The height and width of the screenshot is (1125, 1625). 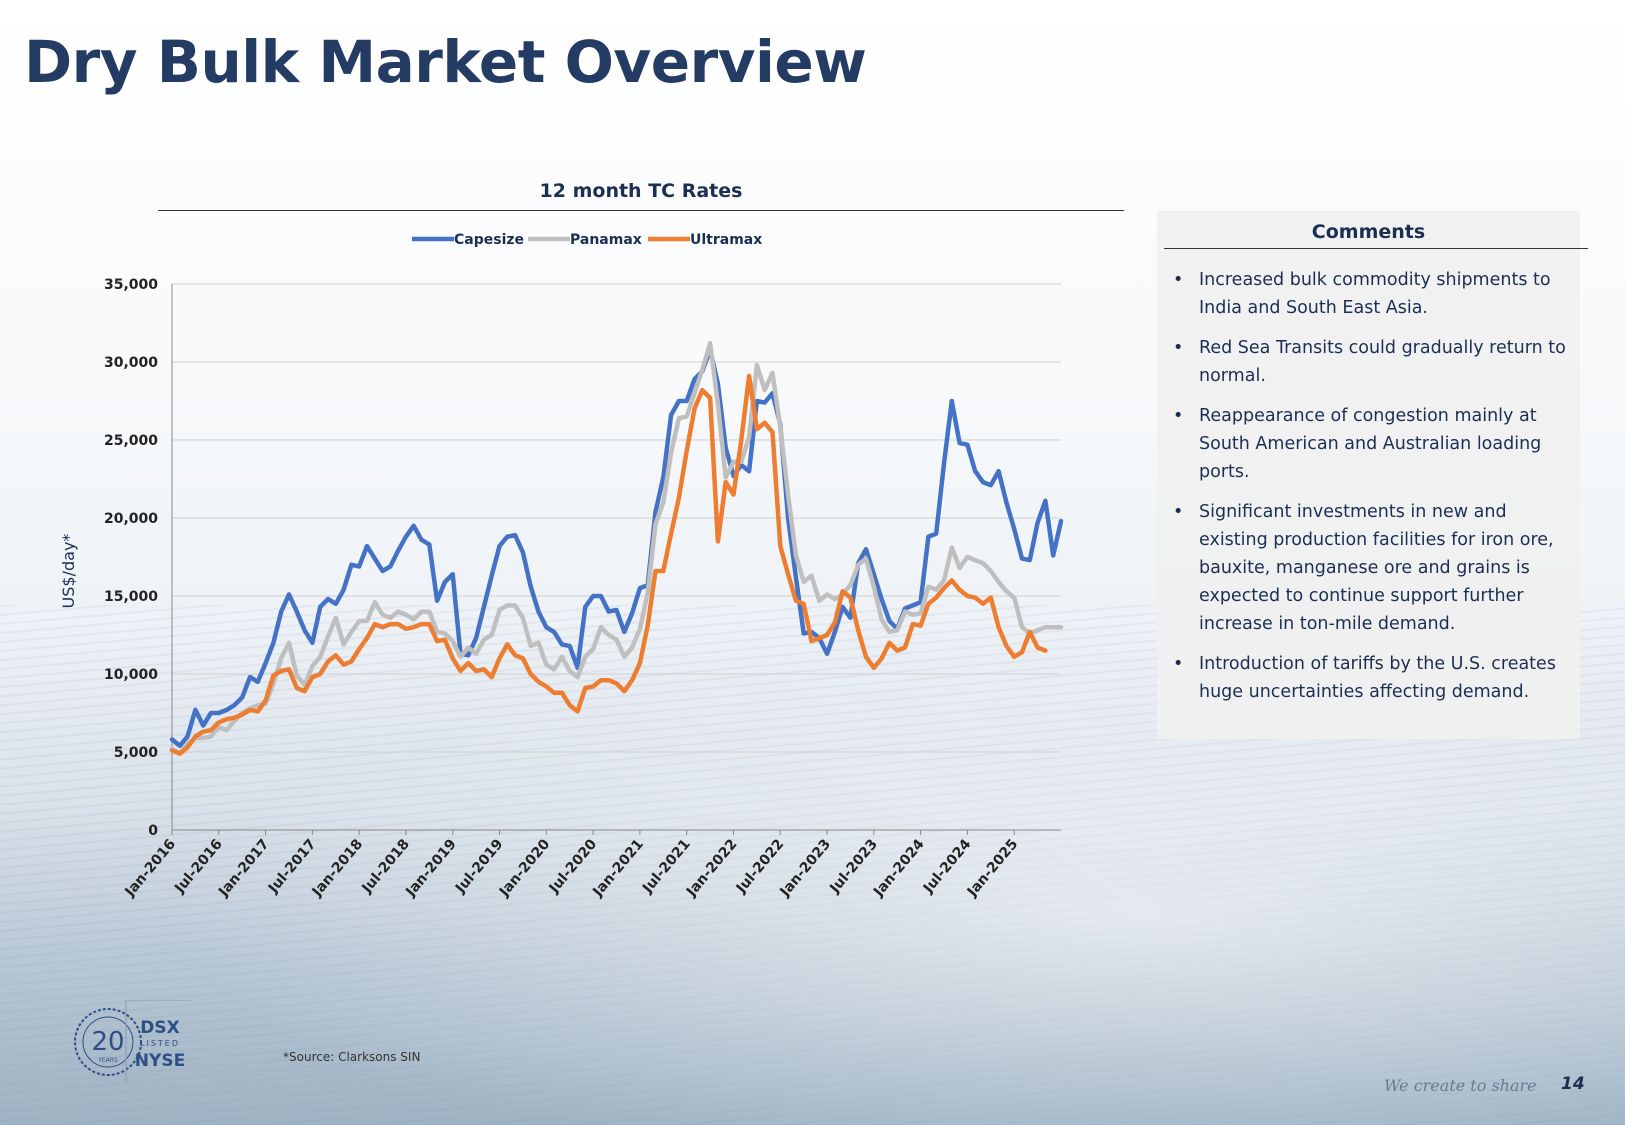 What do you see at coordinates (160, 1061) in the screenshot?
I see `logo-exchange-nyse: NYSE` at bounding box center [160, 1061].